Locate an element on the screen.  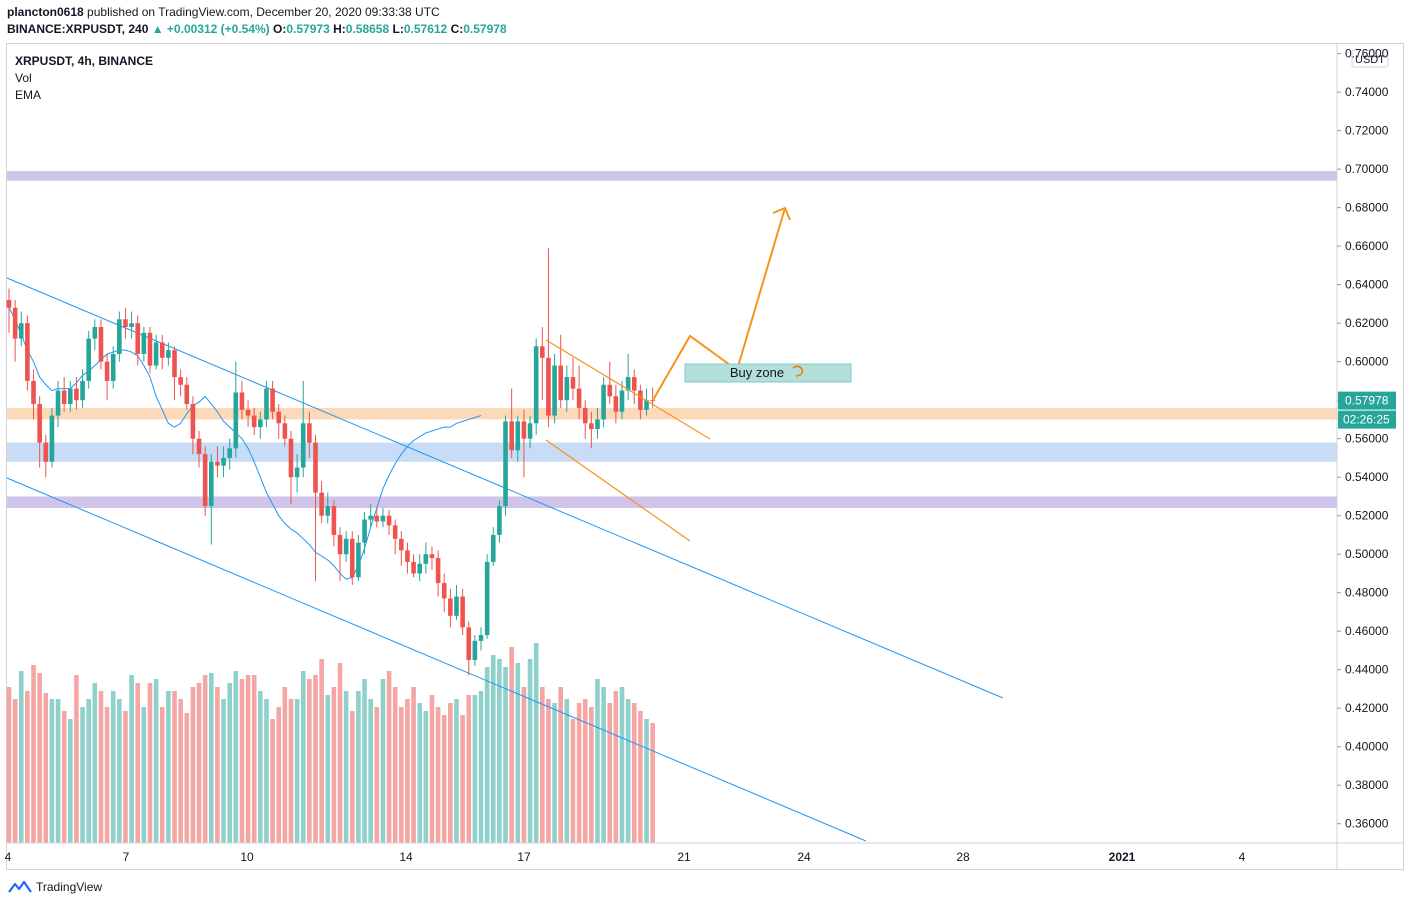
price-change: ▲ +0.00312 (+0.54%) is located at coordinates (210, 29).